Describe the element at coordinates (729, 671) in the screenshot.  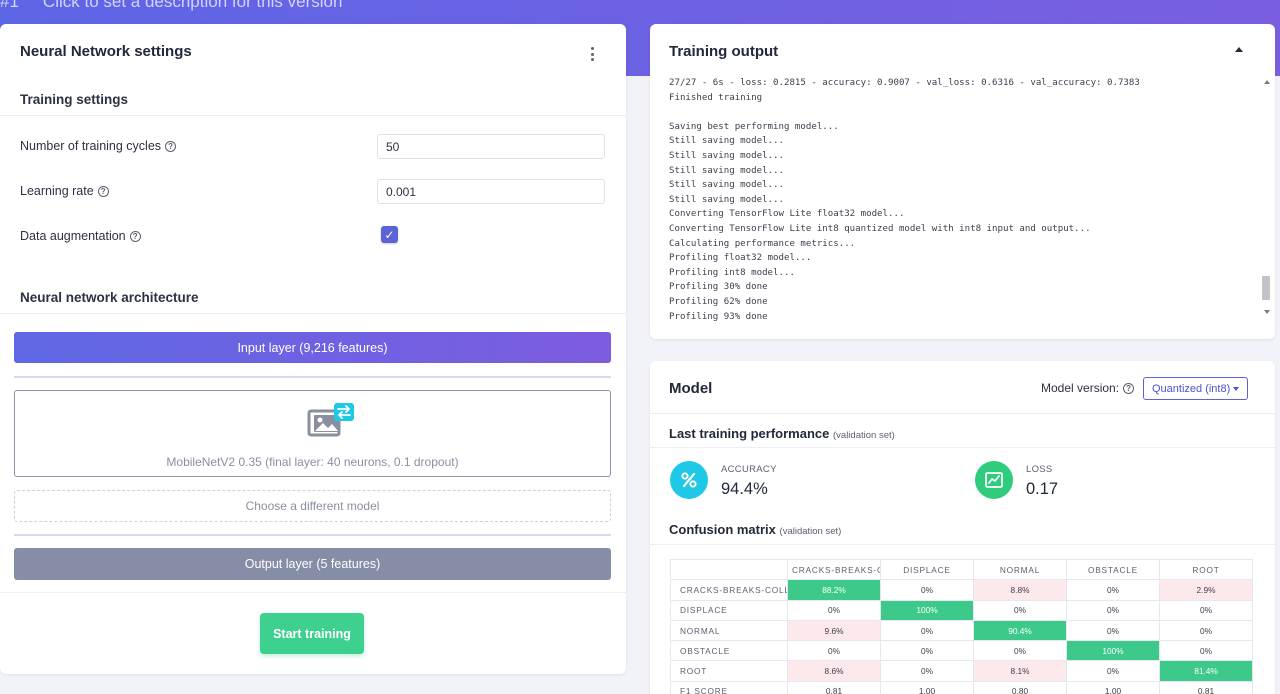
I see `row-header: ROOT` at that location.